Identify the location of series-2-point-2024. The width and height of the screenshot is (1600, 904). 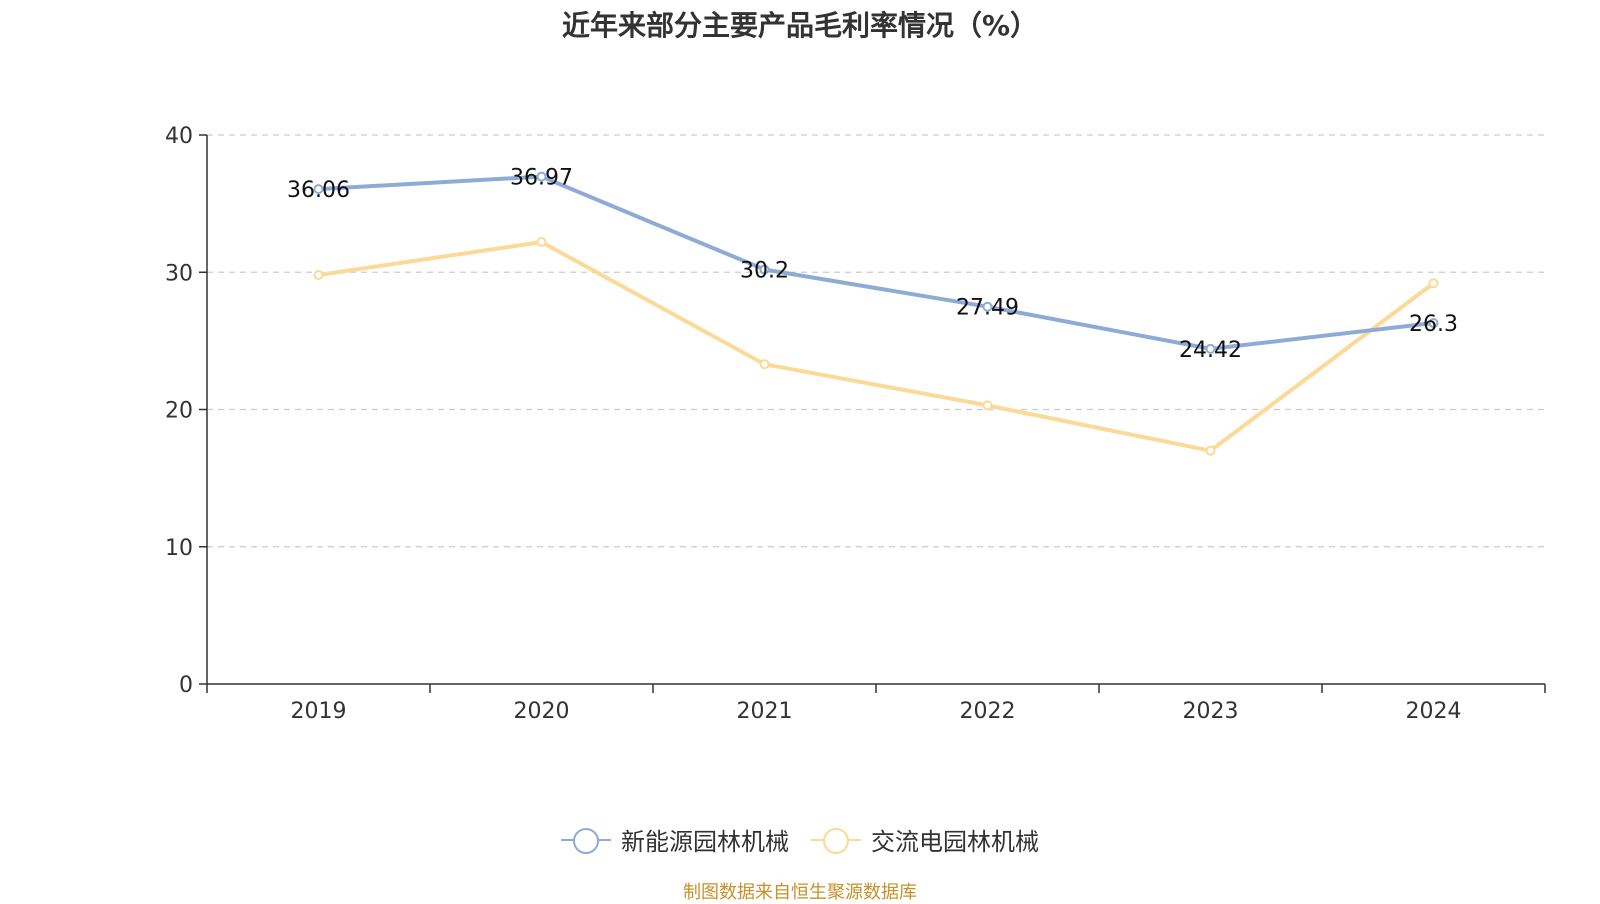
(1433, 283).